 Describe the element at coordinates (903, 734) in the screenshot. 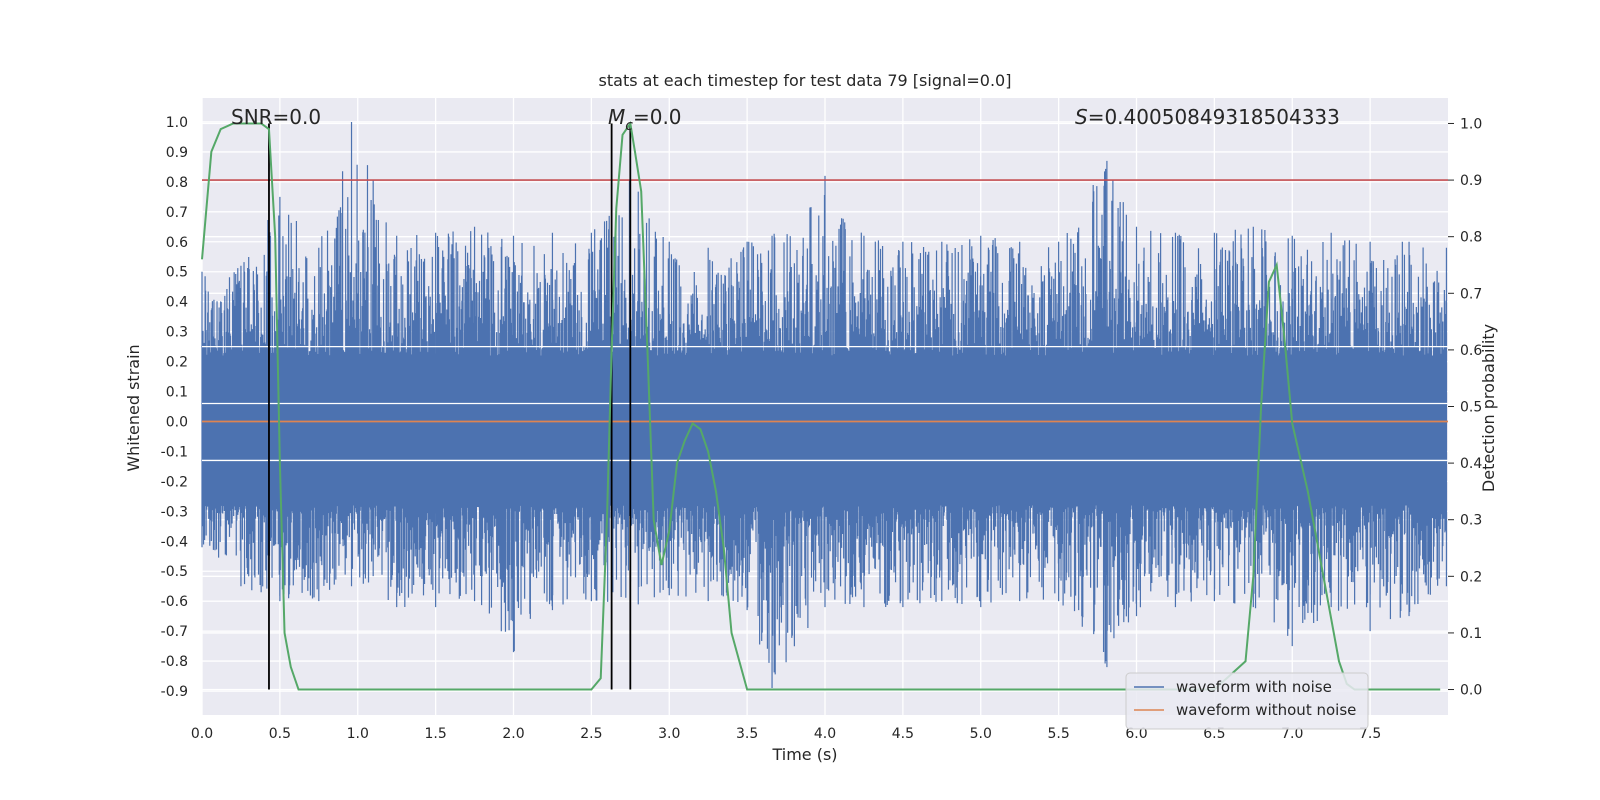

I see `x-tick-label: 4.5` at that location.